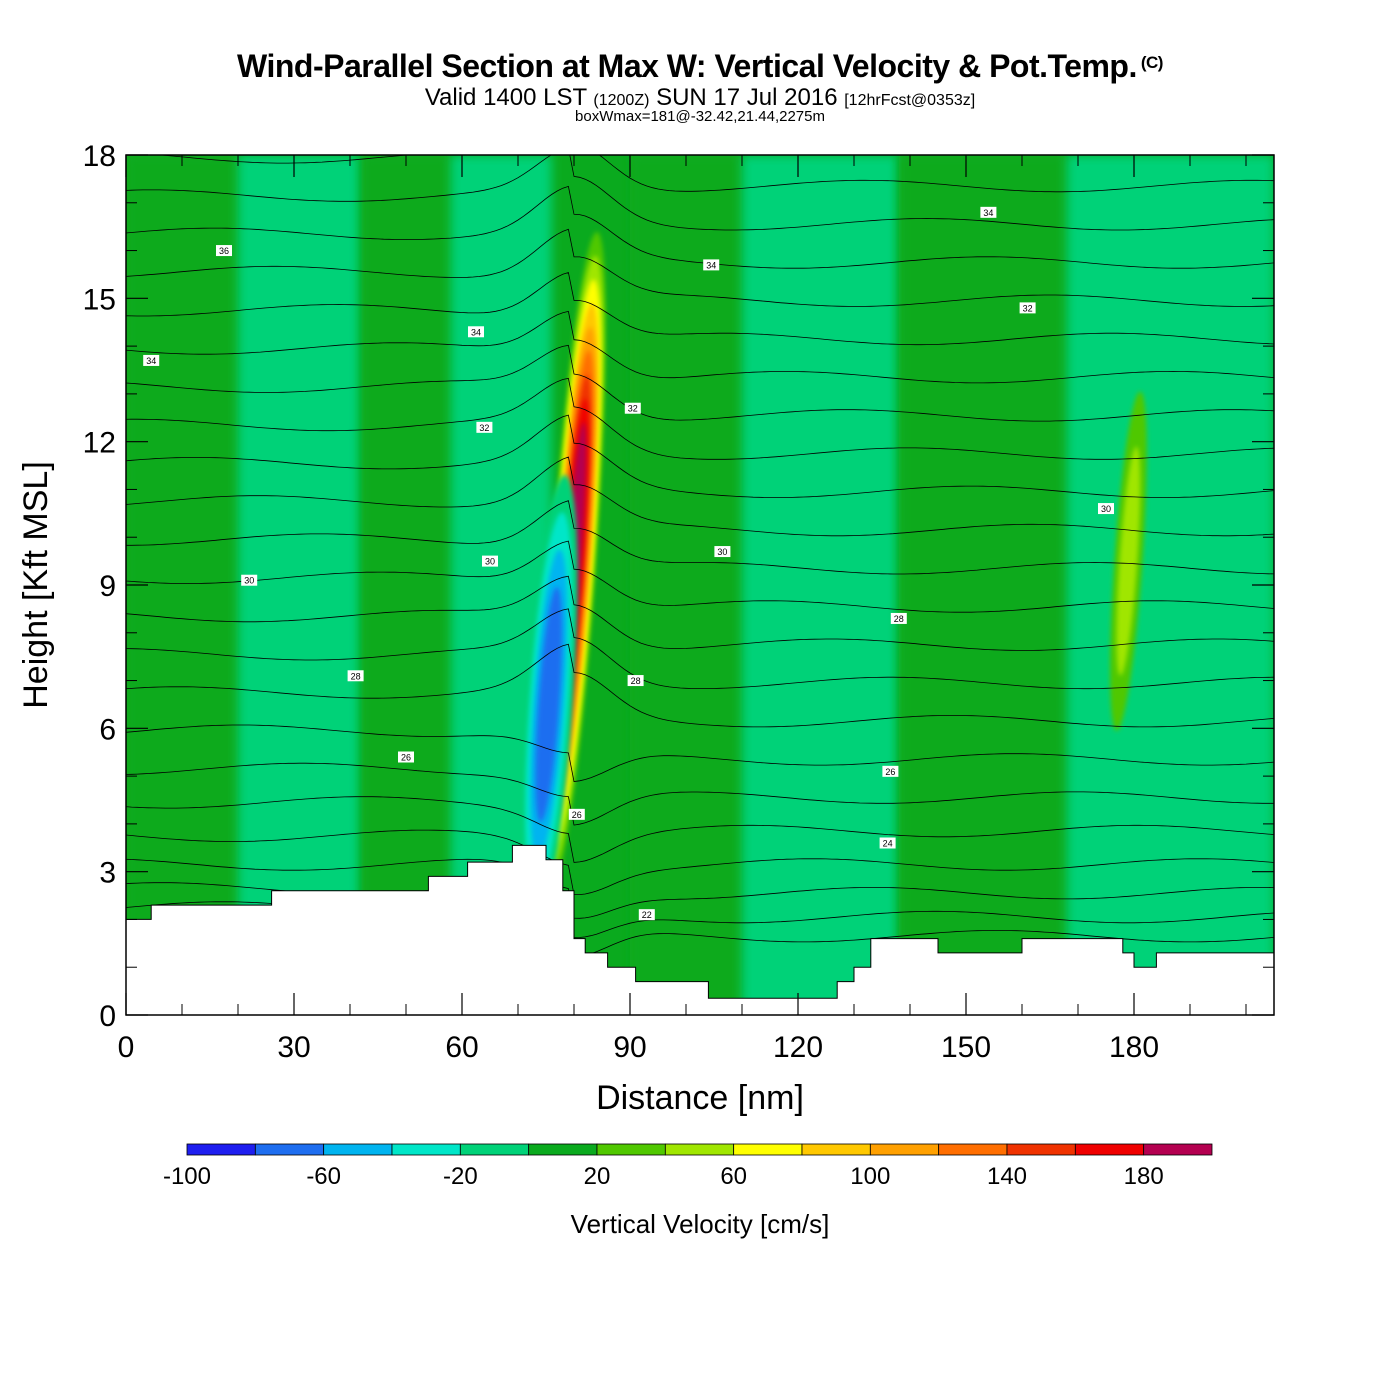  Describe the element at coordinates (36, 585) in the screenshot. I see `y-axis-title: Height [Kft MSL]` at that location.